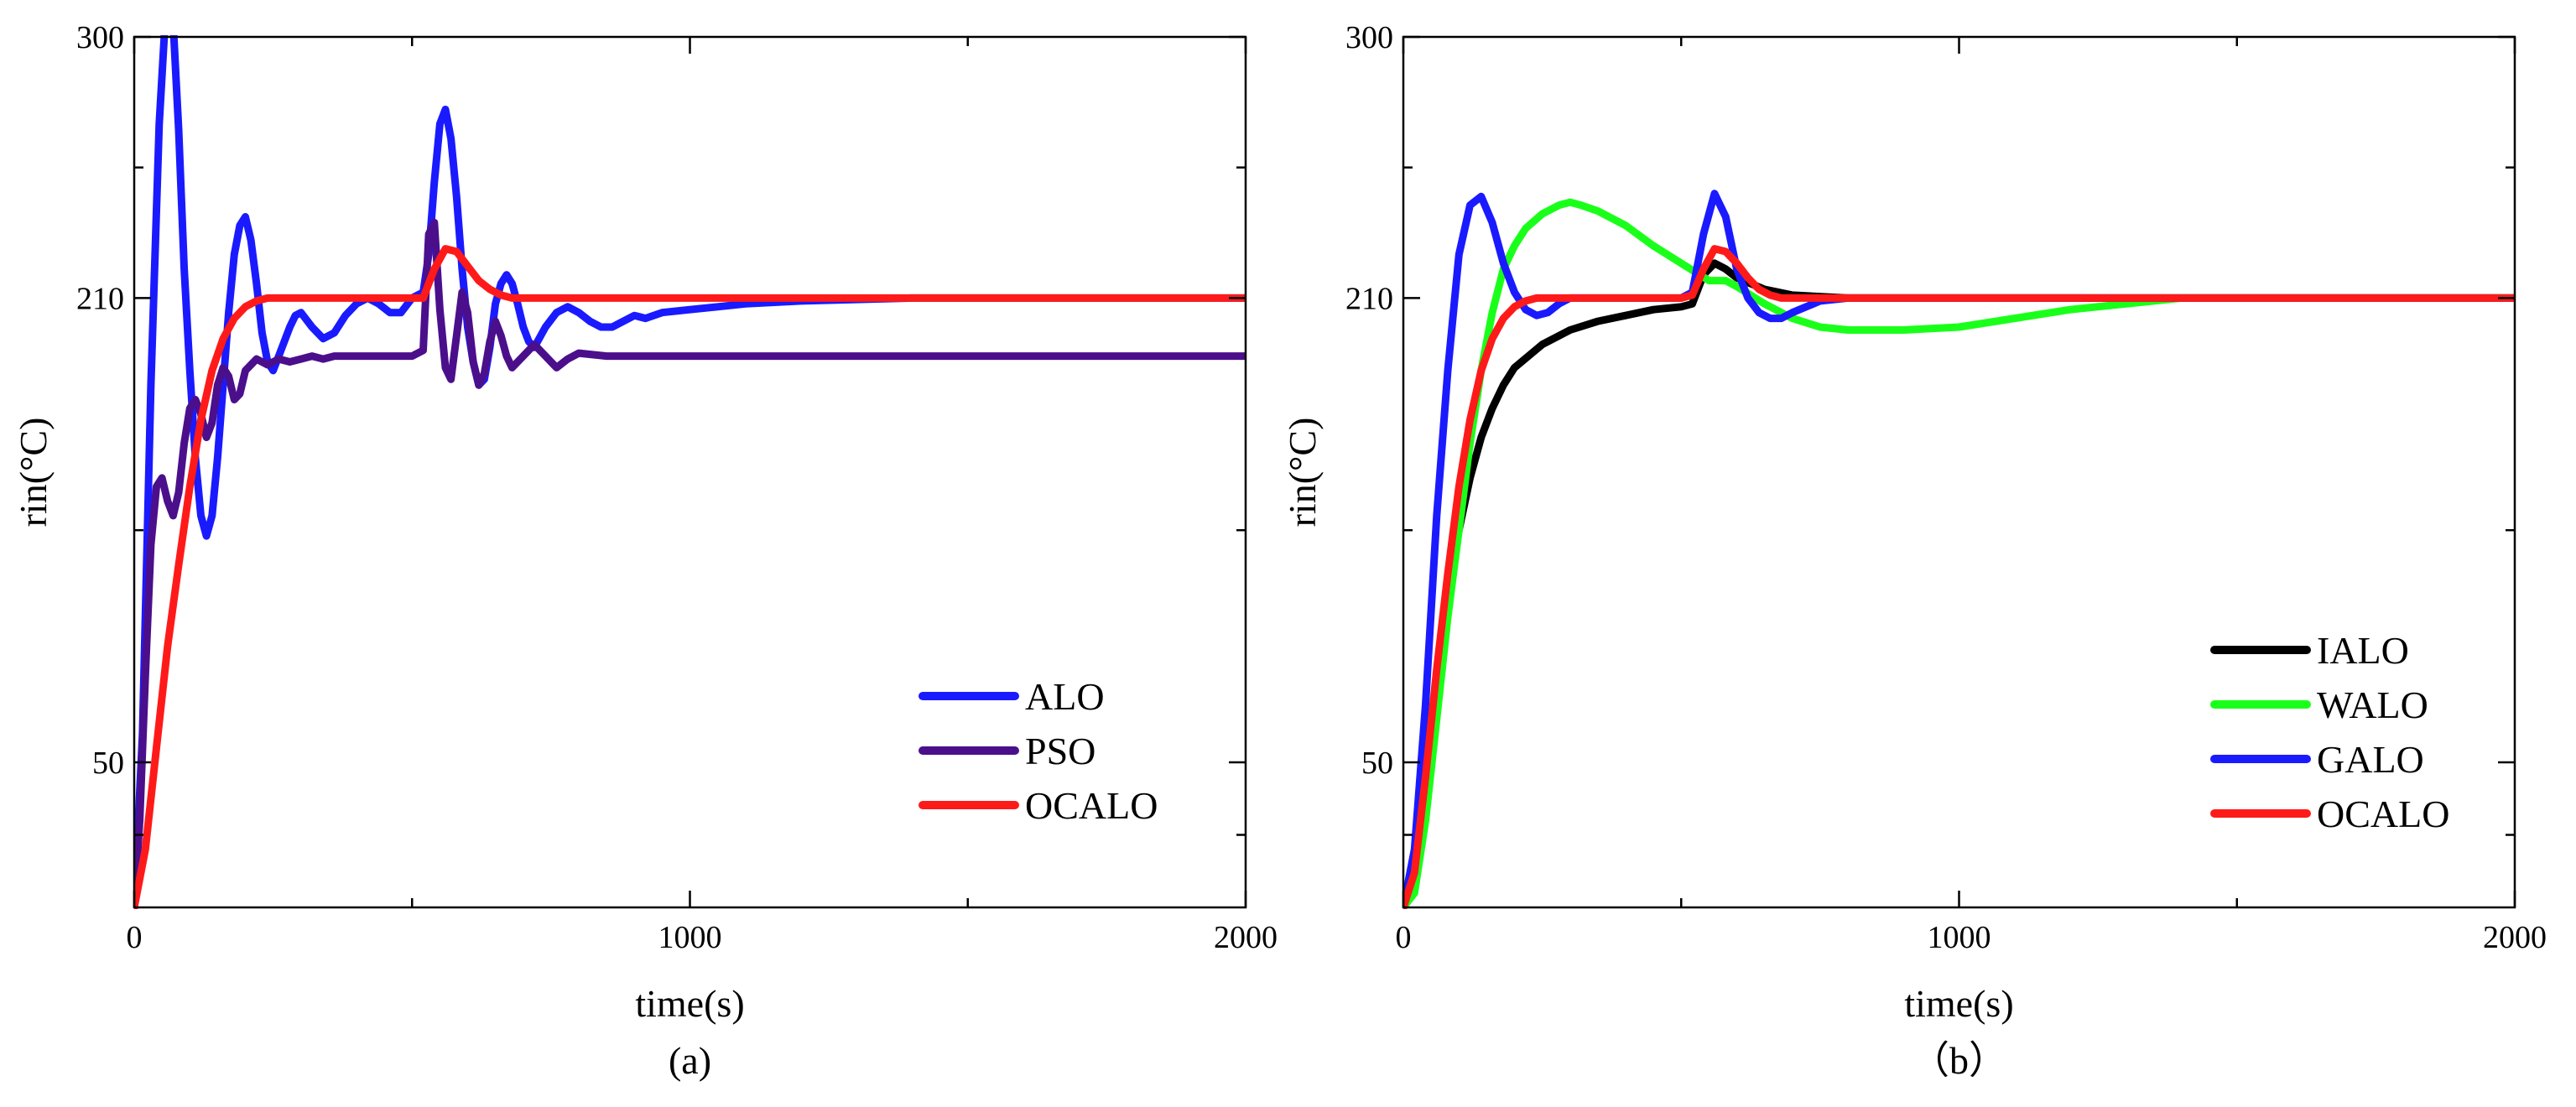  Describe the element at coordinates (1065, 696) in the screenshot. I see `legend-label-alo: ALO` at that location.